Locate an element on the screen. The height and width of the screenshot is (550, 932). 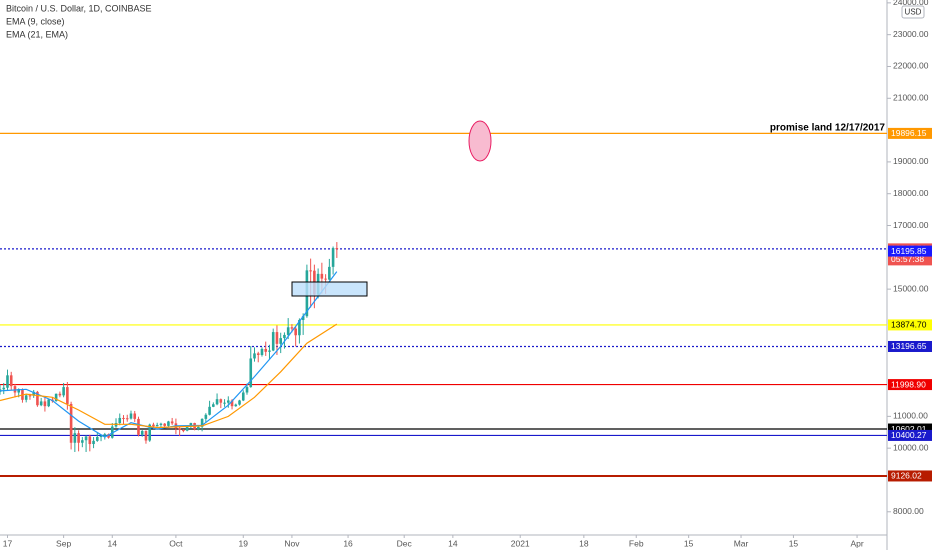
ema-lines is located at coordinates (169, 354).